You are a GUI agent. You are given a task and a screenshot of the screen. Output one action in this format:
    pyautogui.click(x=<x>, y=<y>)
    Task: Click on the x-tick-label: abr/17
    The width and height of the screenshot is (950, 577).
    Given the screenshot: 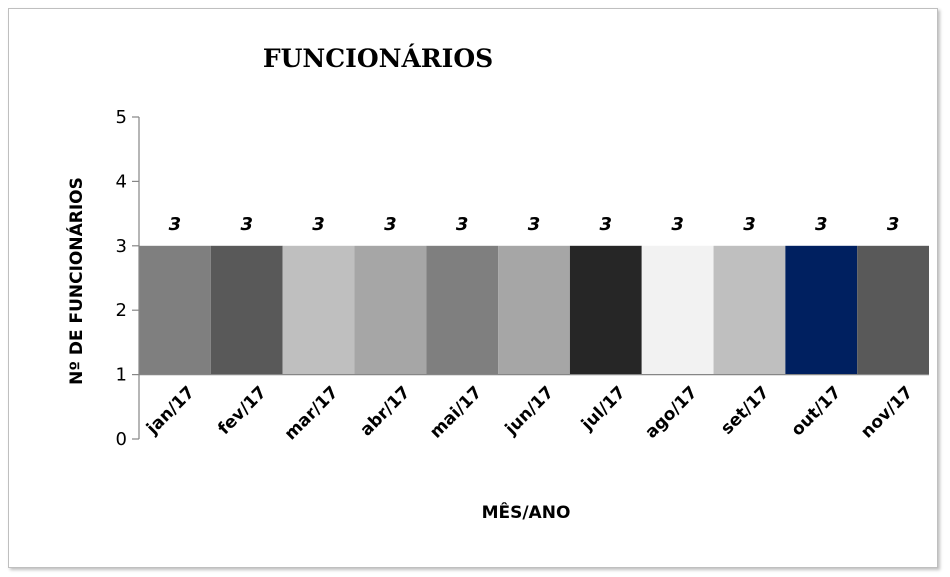 What is the action you would take?
    pyautogui.click(x=385, y=411)
    